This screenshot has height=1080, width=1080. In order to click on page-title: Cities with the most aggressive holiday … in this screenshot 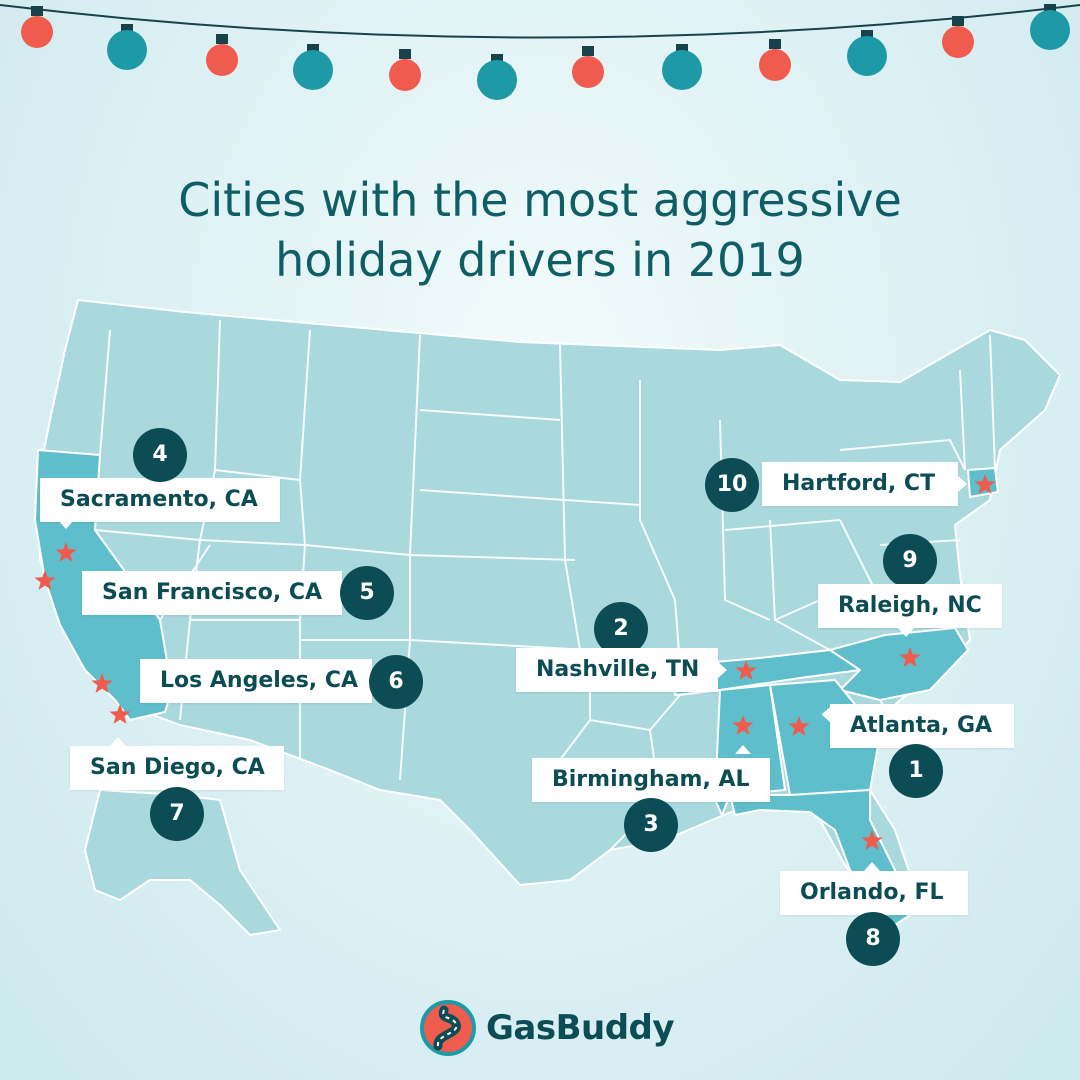, I will do `click(540, 230)`.